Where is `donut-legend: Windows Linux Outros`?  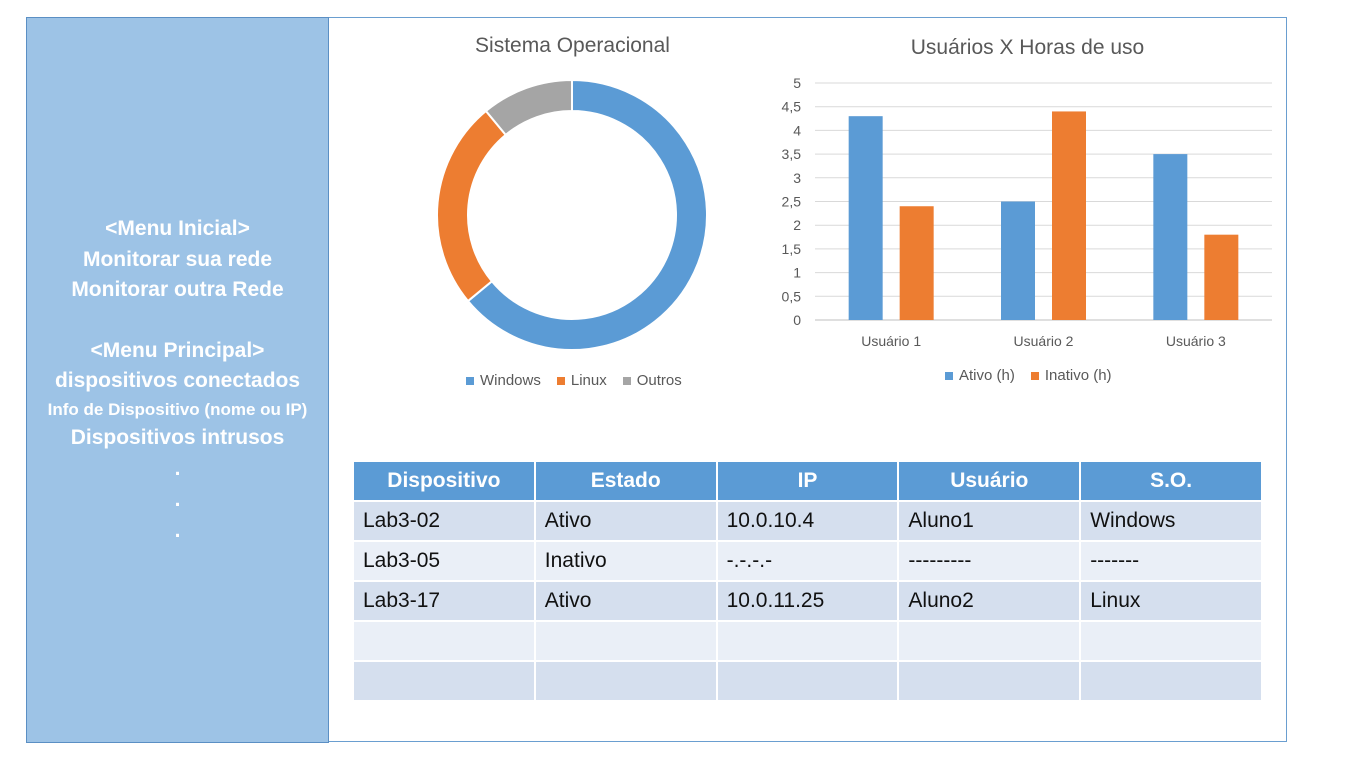 donut-legend: Windows Linux Outros is located at coordinates (582, 380).